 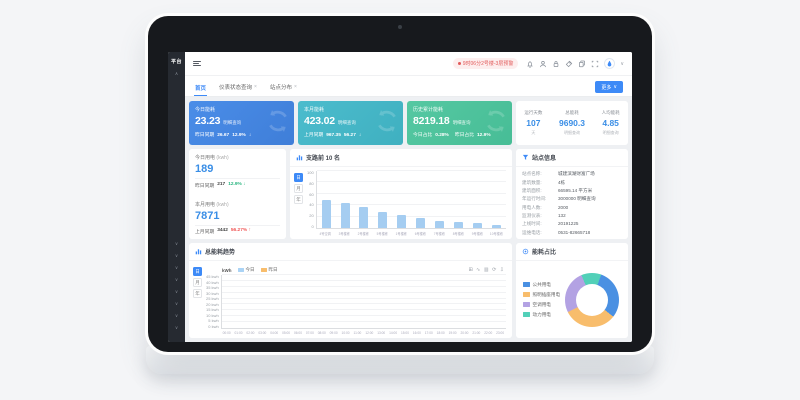 What do you see at coordinates (459, 224) in the screenshot?
I see `bar` at bounding box center [459, 224].